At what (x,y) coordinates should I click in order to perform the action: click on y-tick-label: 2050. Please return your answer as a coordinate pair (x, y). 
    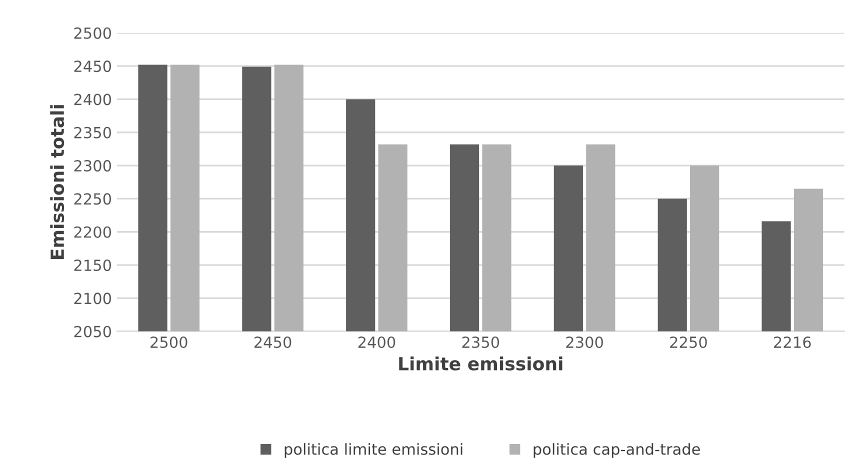
    Looking at the image, I should click on (93, 332).